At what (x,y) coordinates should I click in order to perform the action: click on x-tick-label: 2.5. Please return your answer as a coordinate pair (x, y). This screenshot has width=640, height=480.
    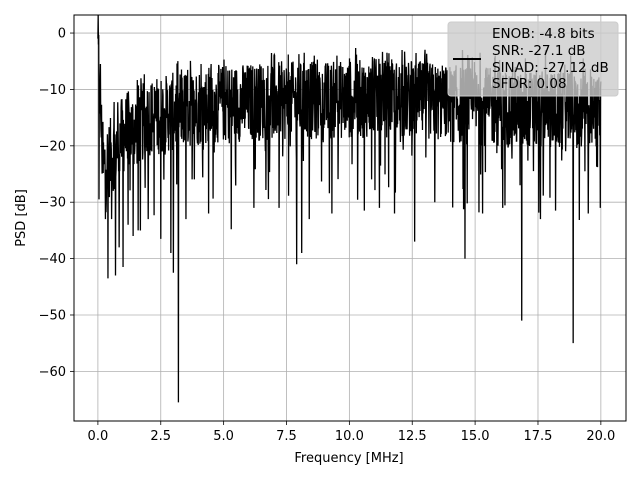
    Looking at the image, I should click on (160, 436).